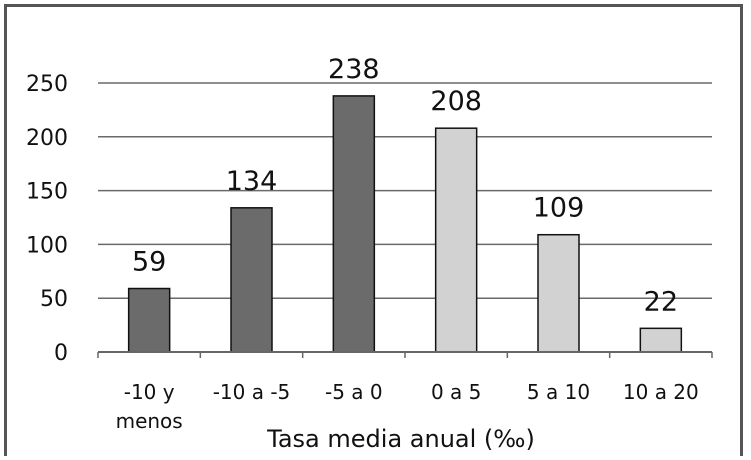 The height and width of the screenshot is (460, 751). I want to click on data-label: 22, so click(661, 301).